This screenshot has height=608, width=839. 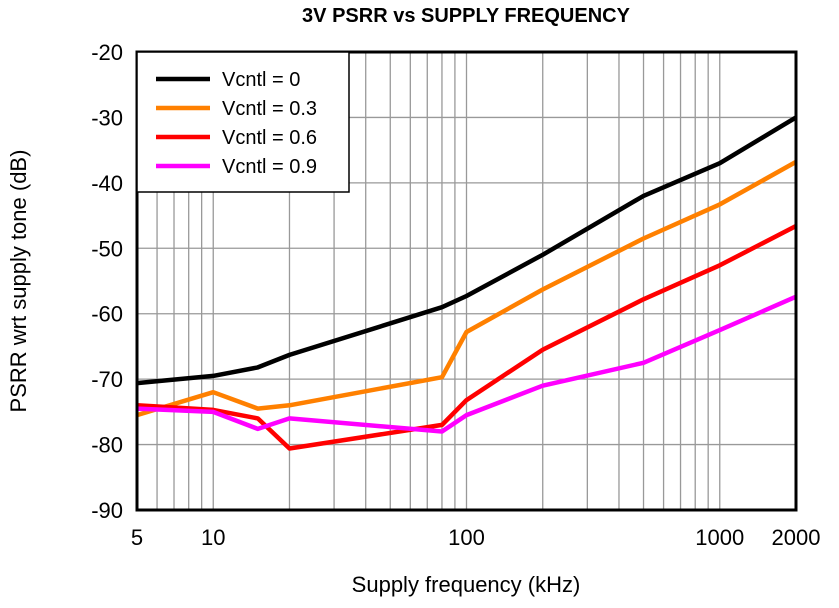 I want to click on x-tick-label: 1000, so click(x=719, y=537).